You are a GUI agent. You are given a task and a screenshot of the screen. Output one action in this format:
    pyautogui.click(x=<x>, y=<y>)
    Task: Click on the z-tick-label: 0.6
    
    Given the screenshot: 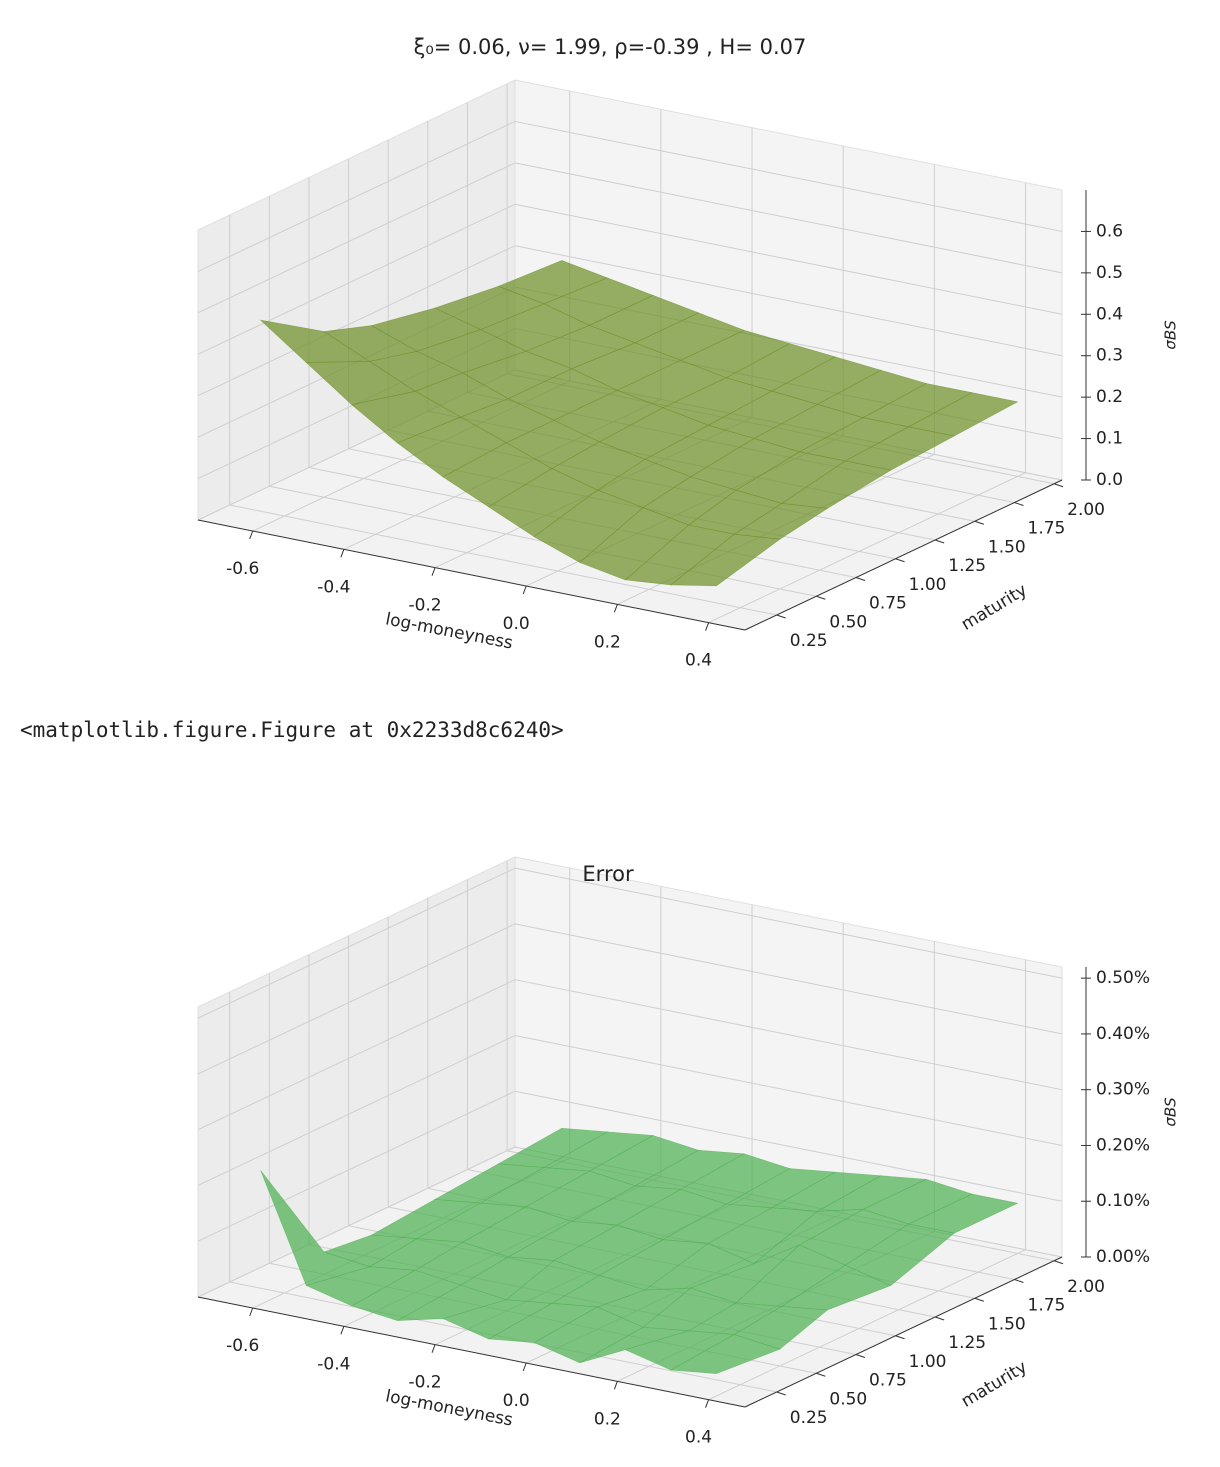 What is the action you would take?
    pyautogui.click(x=1109, y=231)
    